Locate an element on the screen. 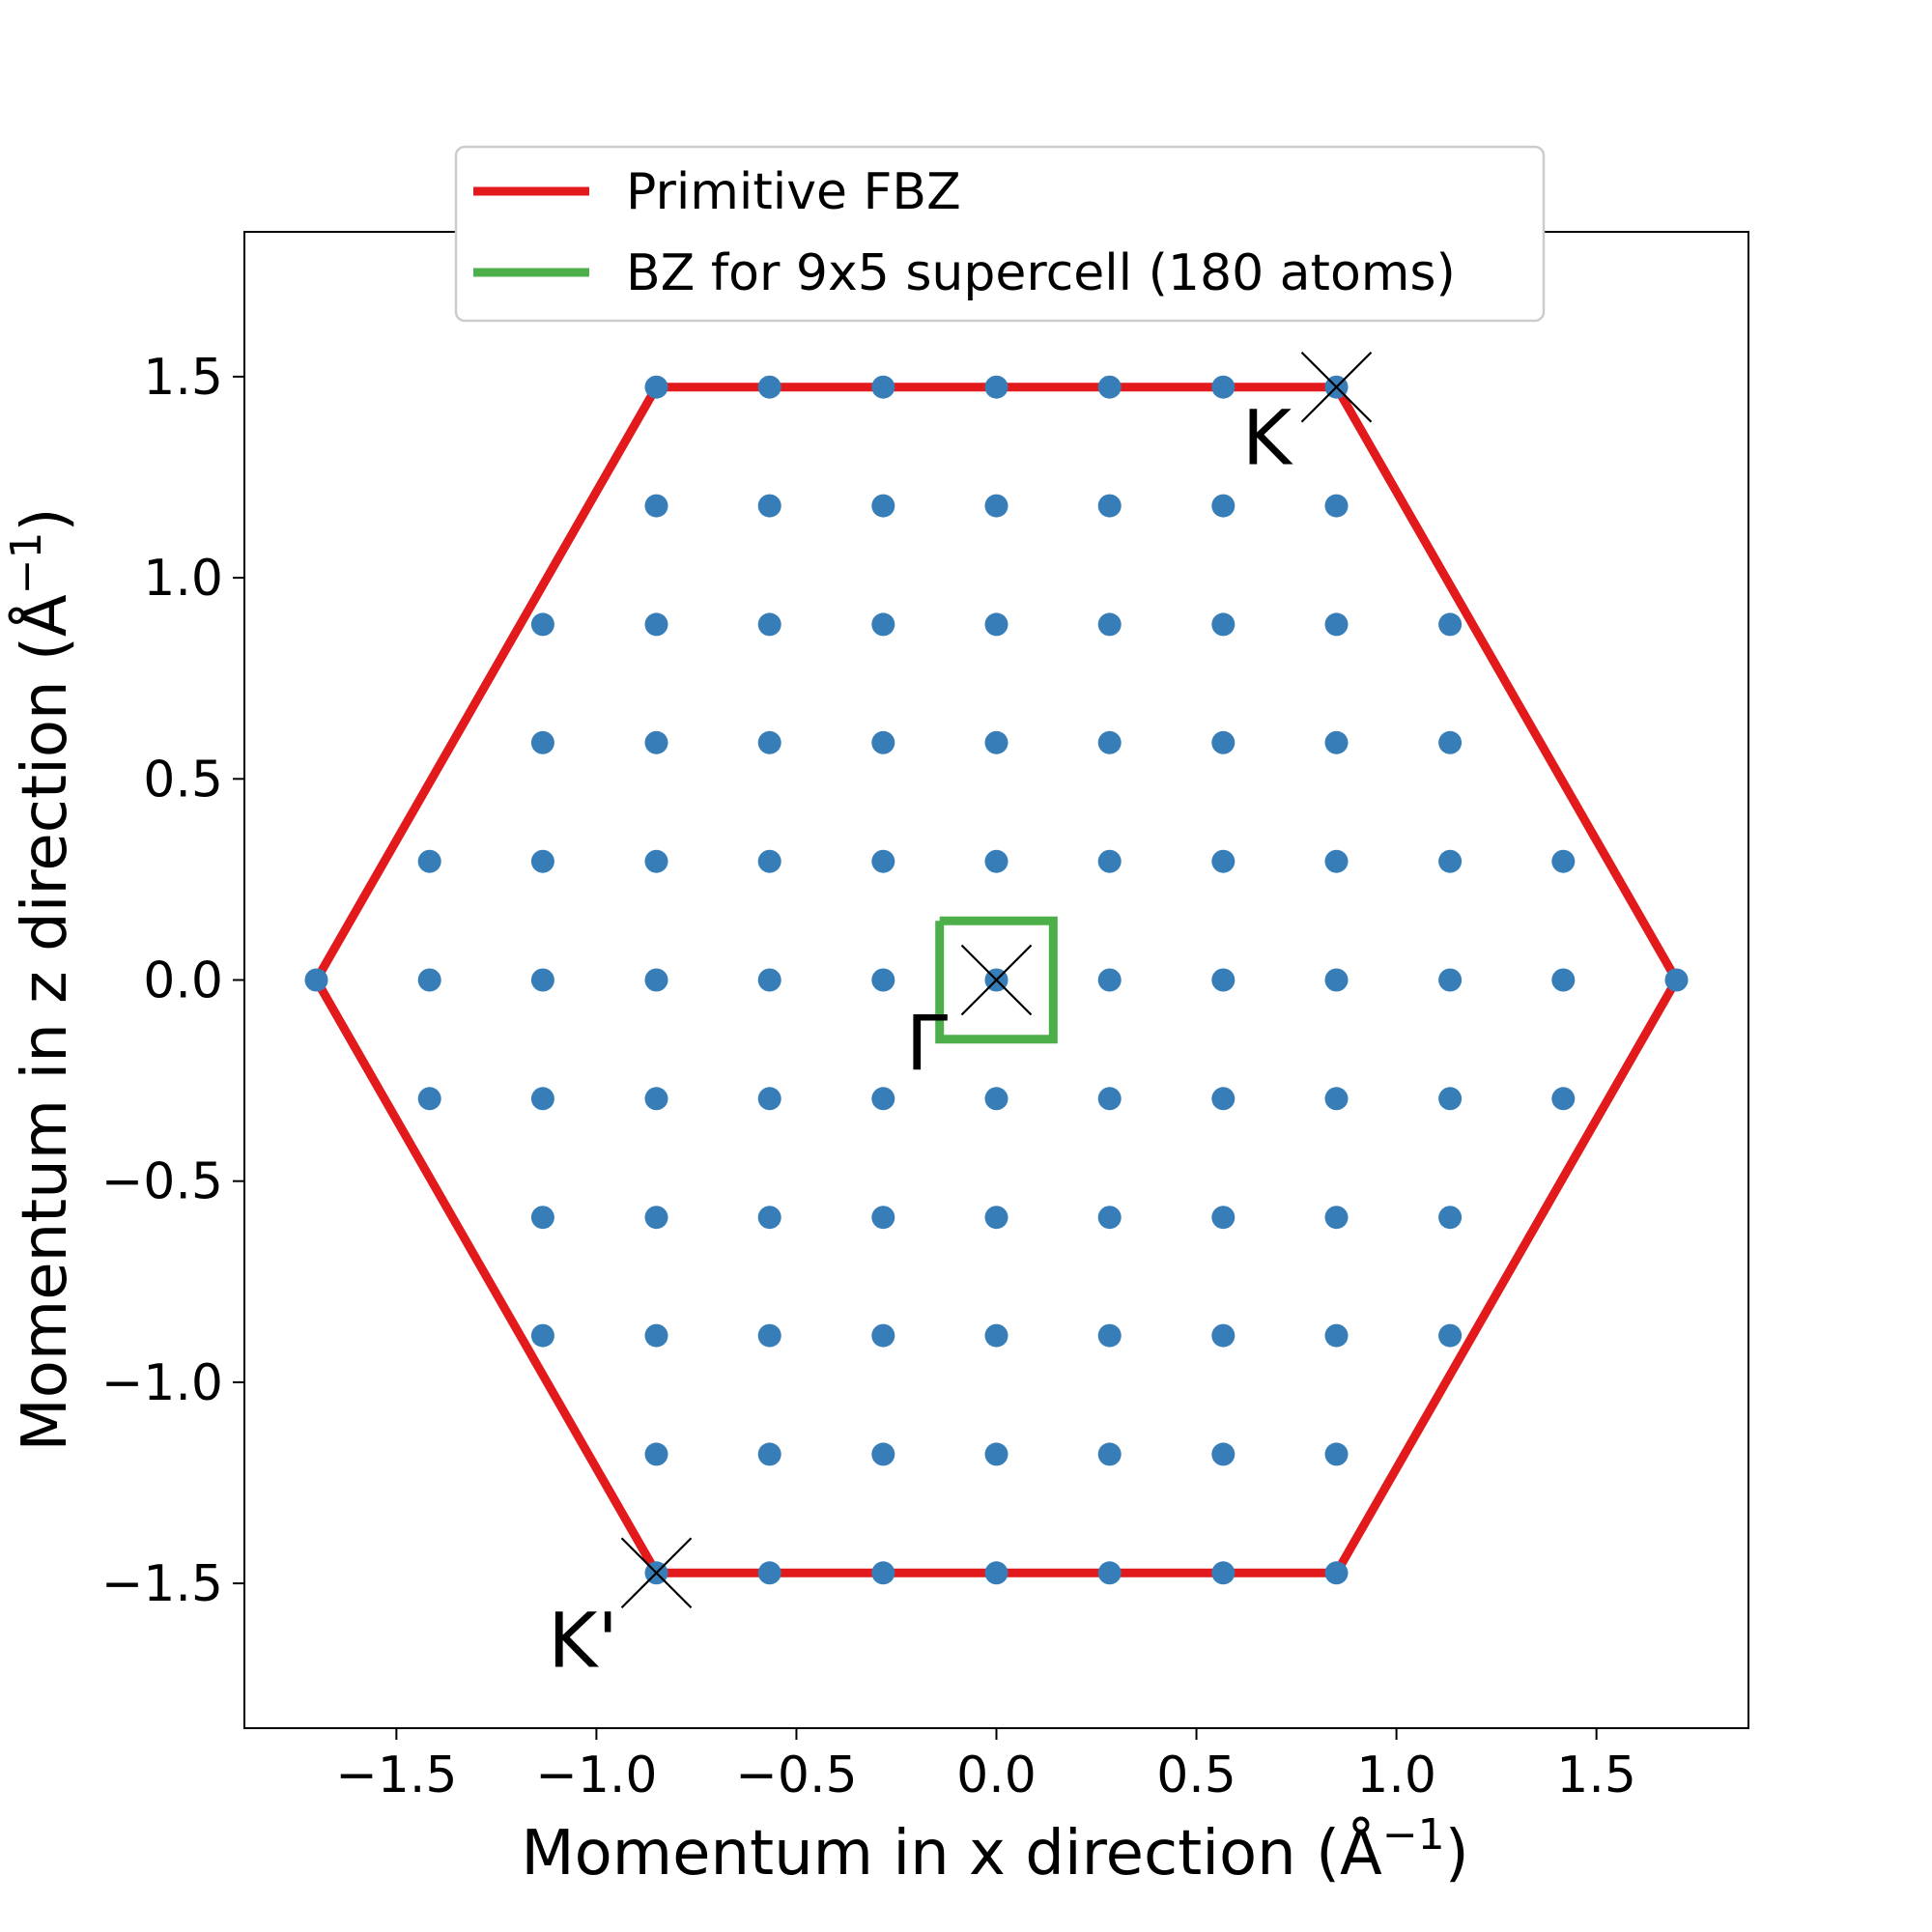  k-point-marker is located at coordinates (1336, 387).